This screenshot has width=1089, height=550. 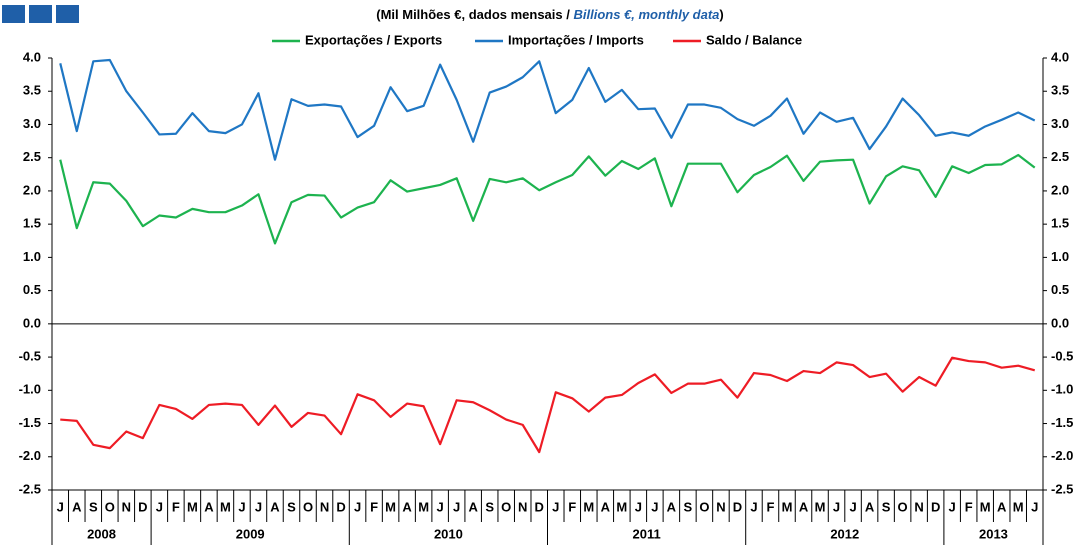 I want to click on year-label: 2008, so click(x=101, y=533).